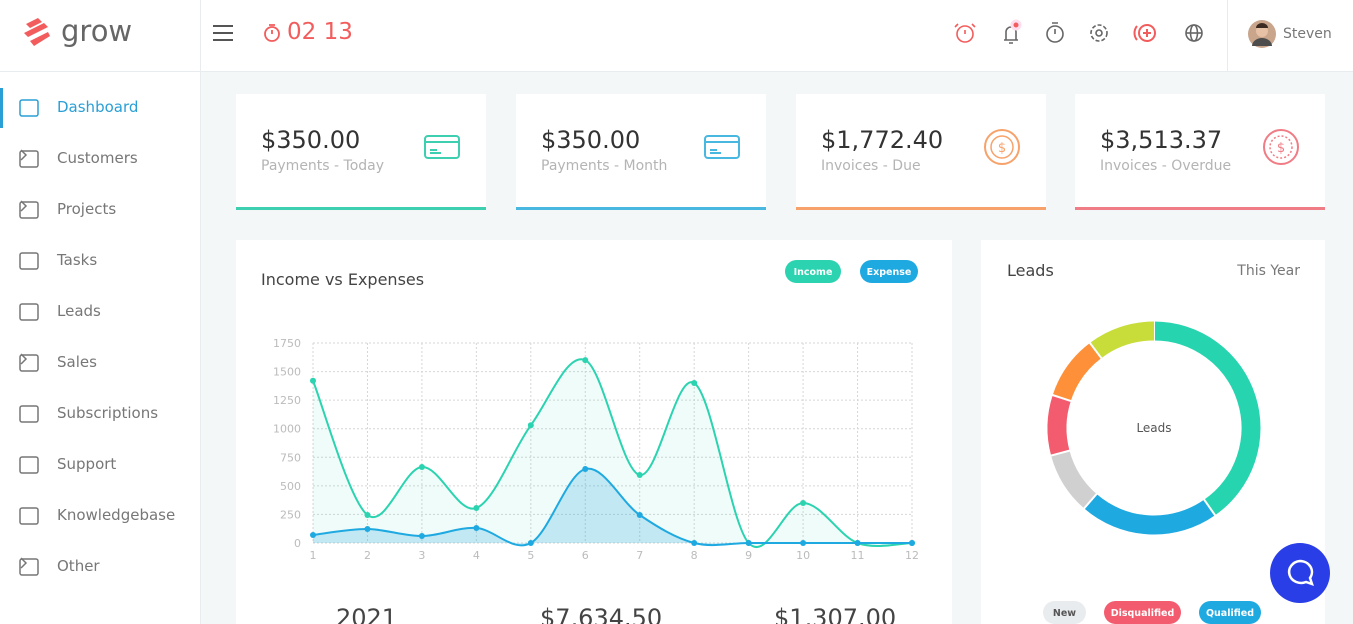  Describe the element at coordinates (476, 555) in the screenshot. I see `x-tick-label: 4` at that location.